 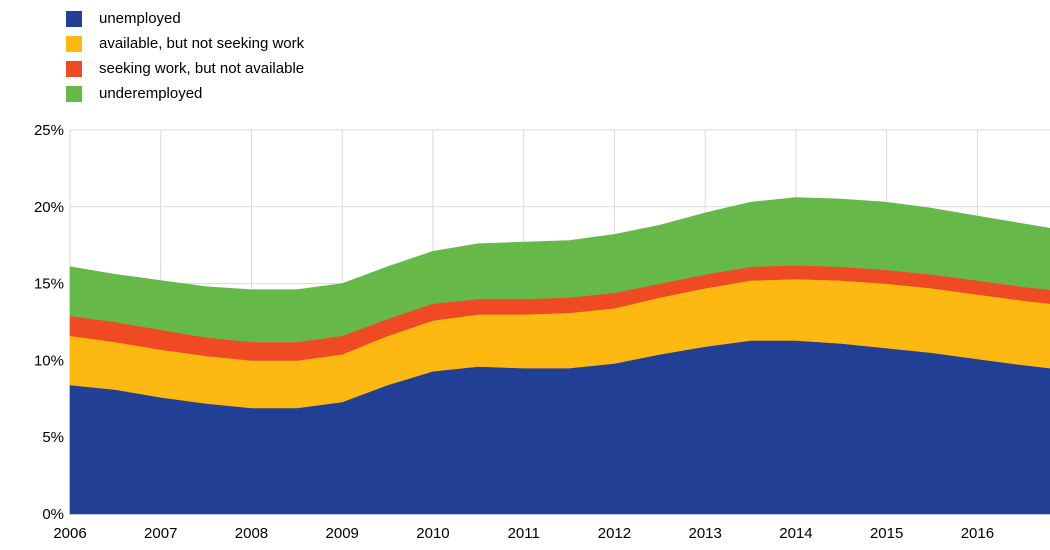 I want to click on legend-item-available-not-seeking: available, but not seeking work, so click(x=185, y=43).